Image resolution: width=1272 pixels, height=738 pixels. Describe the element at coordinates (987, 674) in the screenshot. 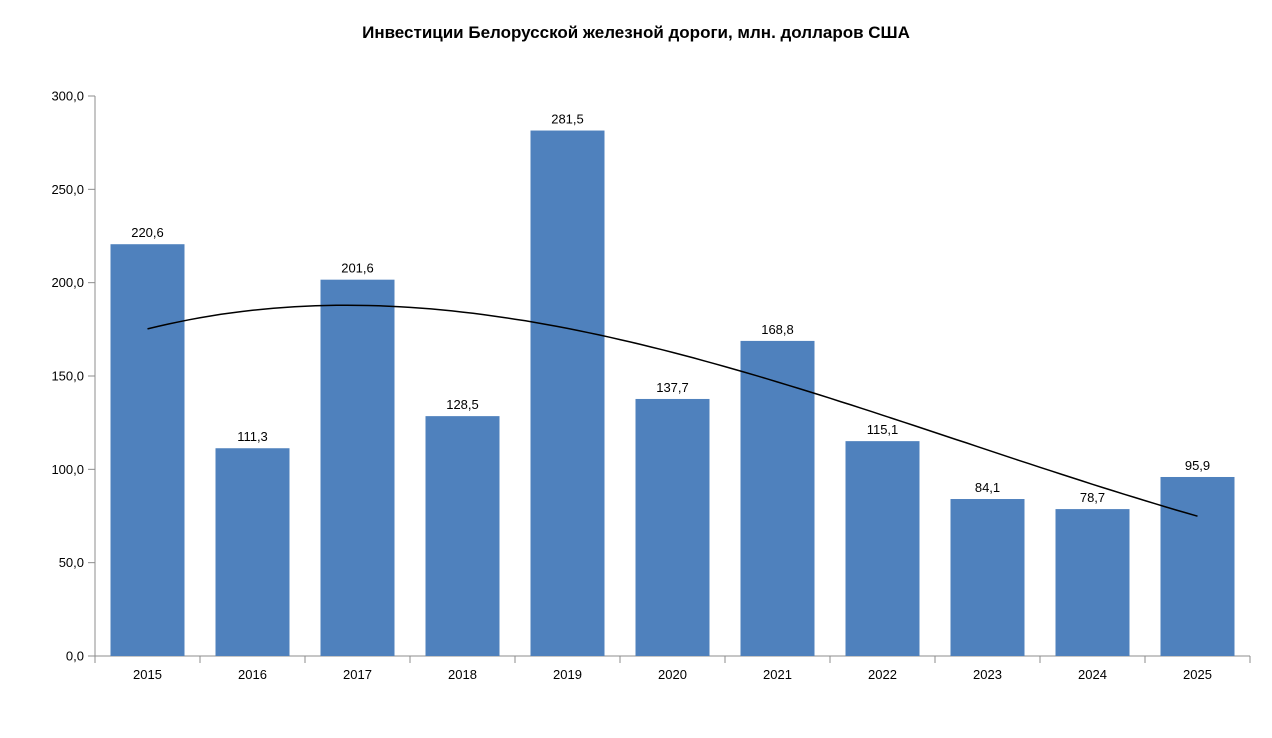

I see `x-axis-label: 2023` at that location.